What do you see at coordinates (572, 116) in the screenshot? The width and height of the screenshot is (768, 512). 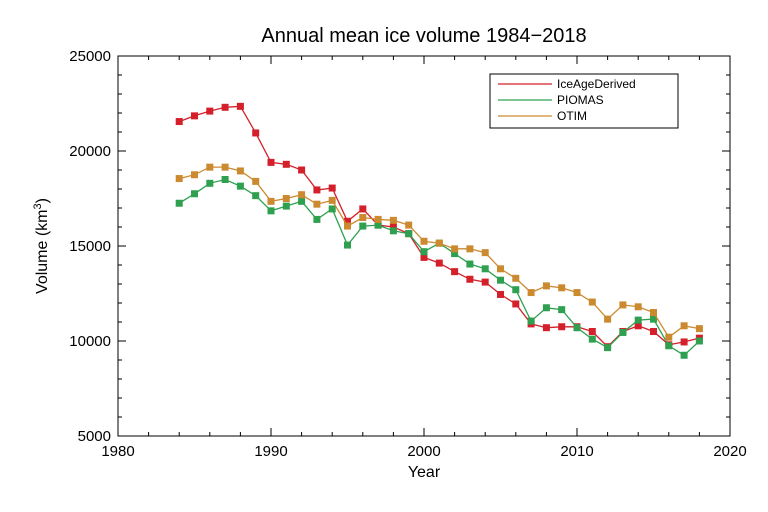 I see `legend-label-otim: OTIM` at bounding box center [572, 116].